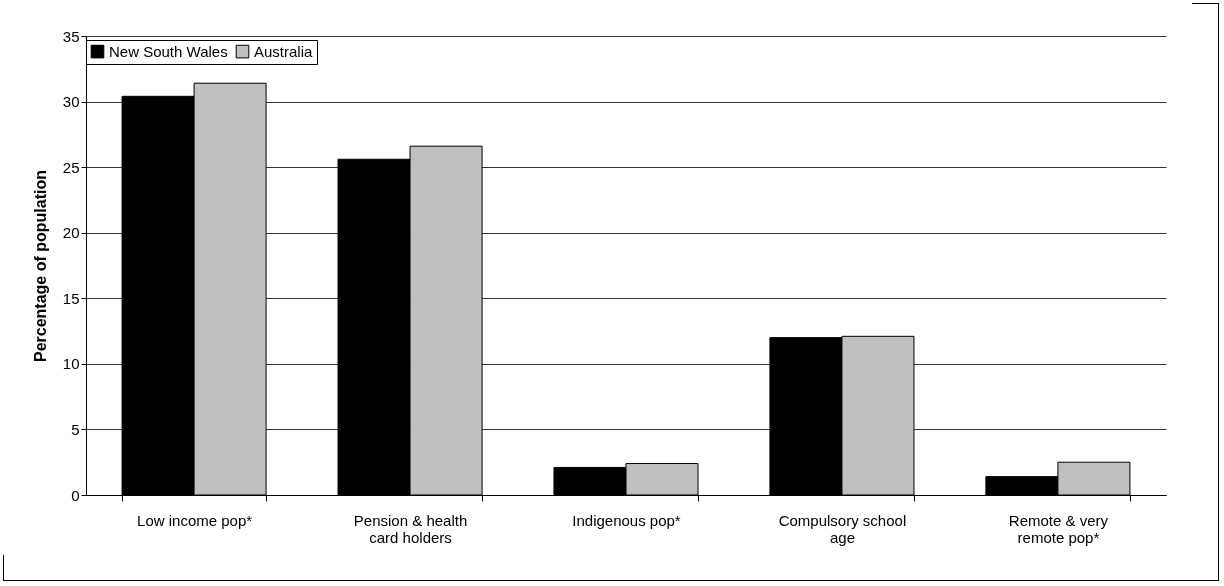  I want to click on y-tick-label: 25, so click(71, 167).